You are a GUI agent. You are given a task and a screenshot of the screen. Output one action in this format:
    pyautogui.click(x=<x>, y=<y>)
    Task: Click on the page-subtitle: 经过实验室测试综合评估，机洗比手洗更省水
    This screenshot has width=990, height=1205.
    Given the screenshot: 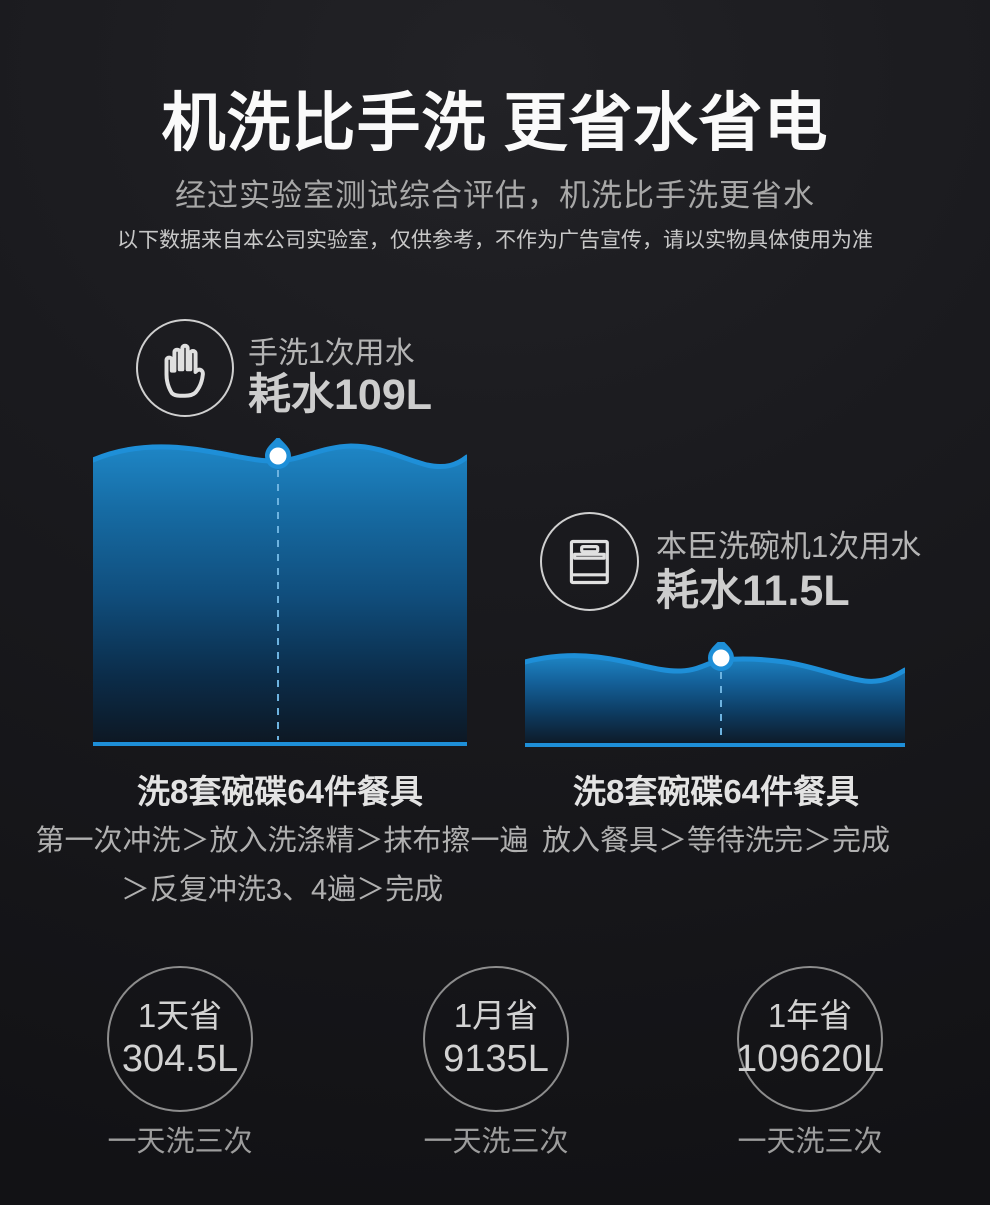 What is the action you would take?
    pyautogui.click(x=495, y=195)
    